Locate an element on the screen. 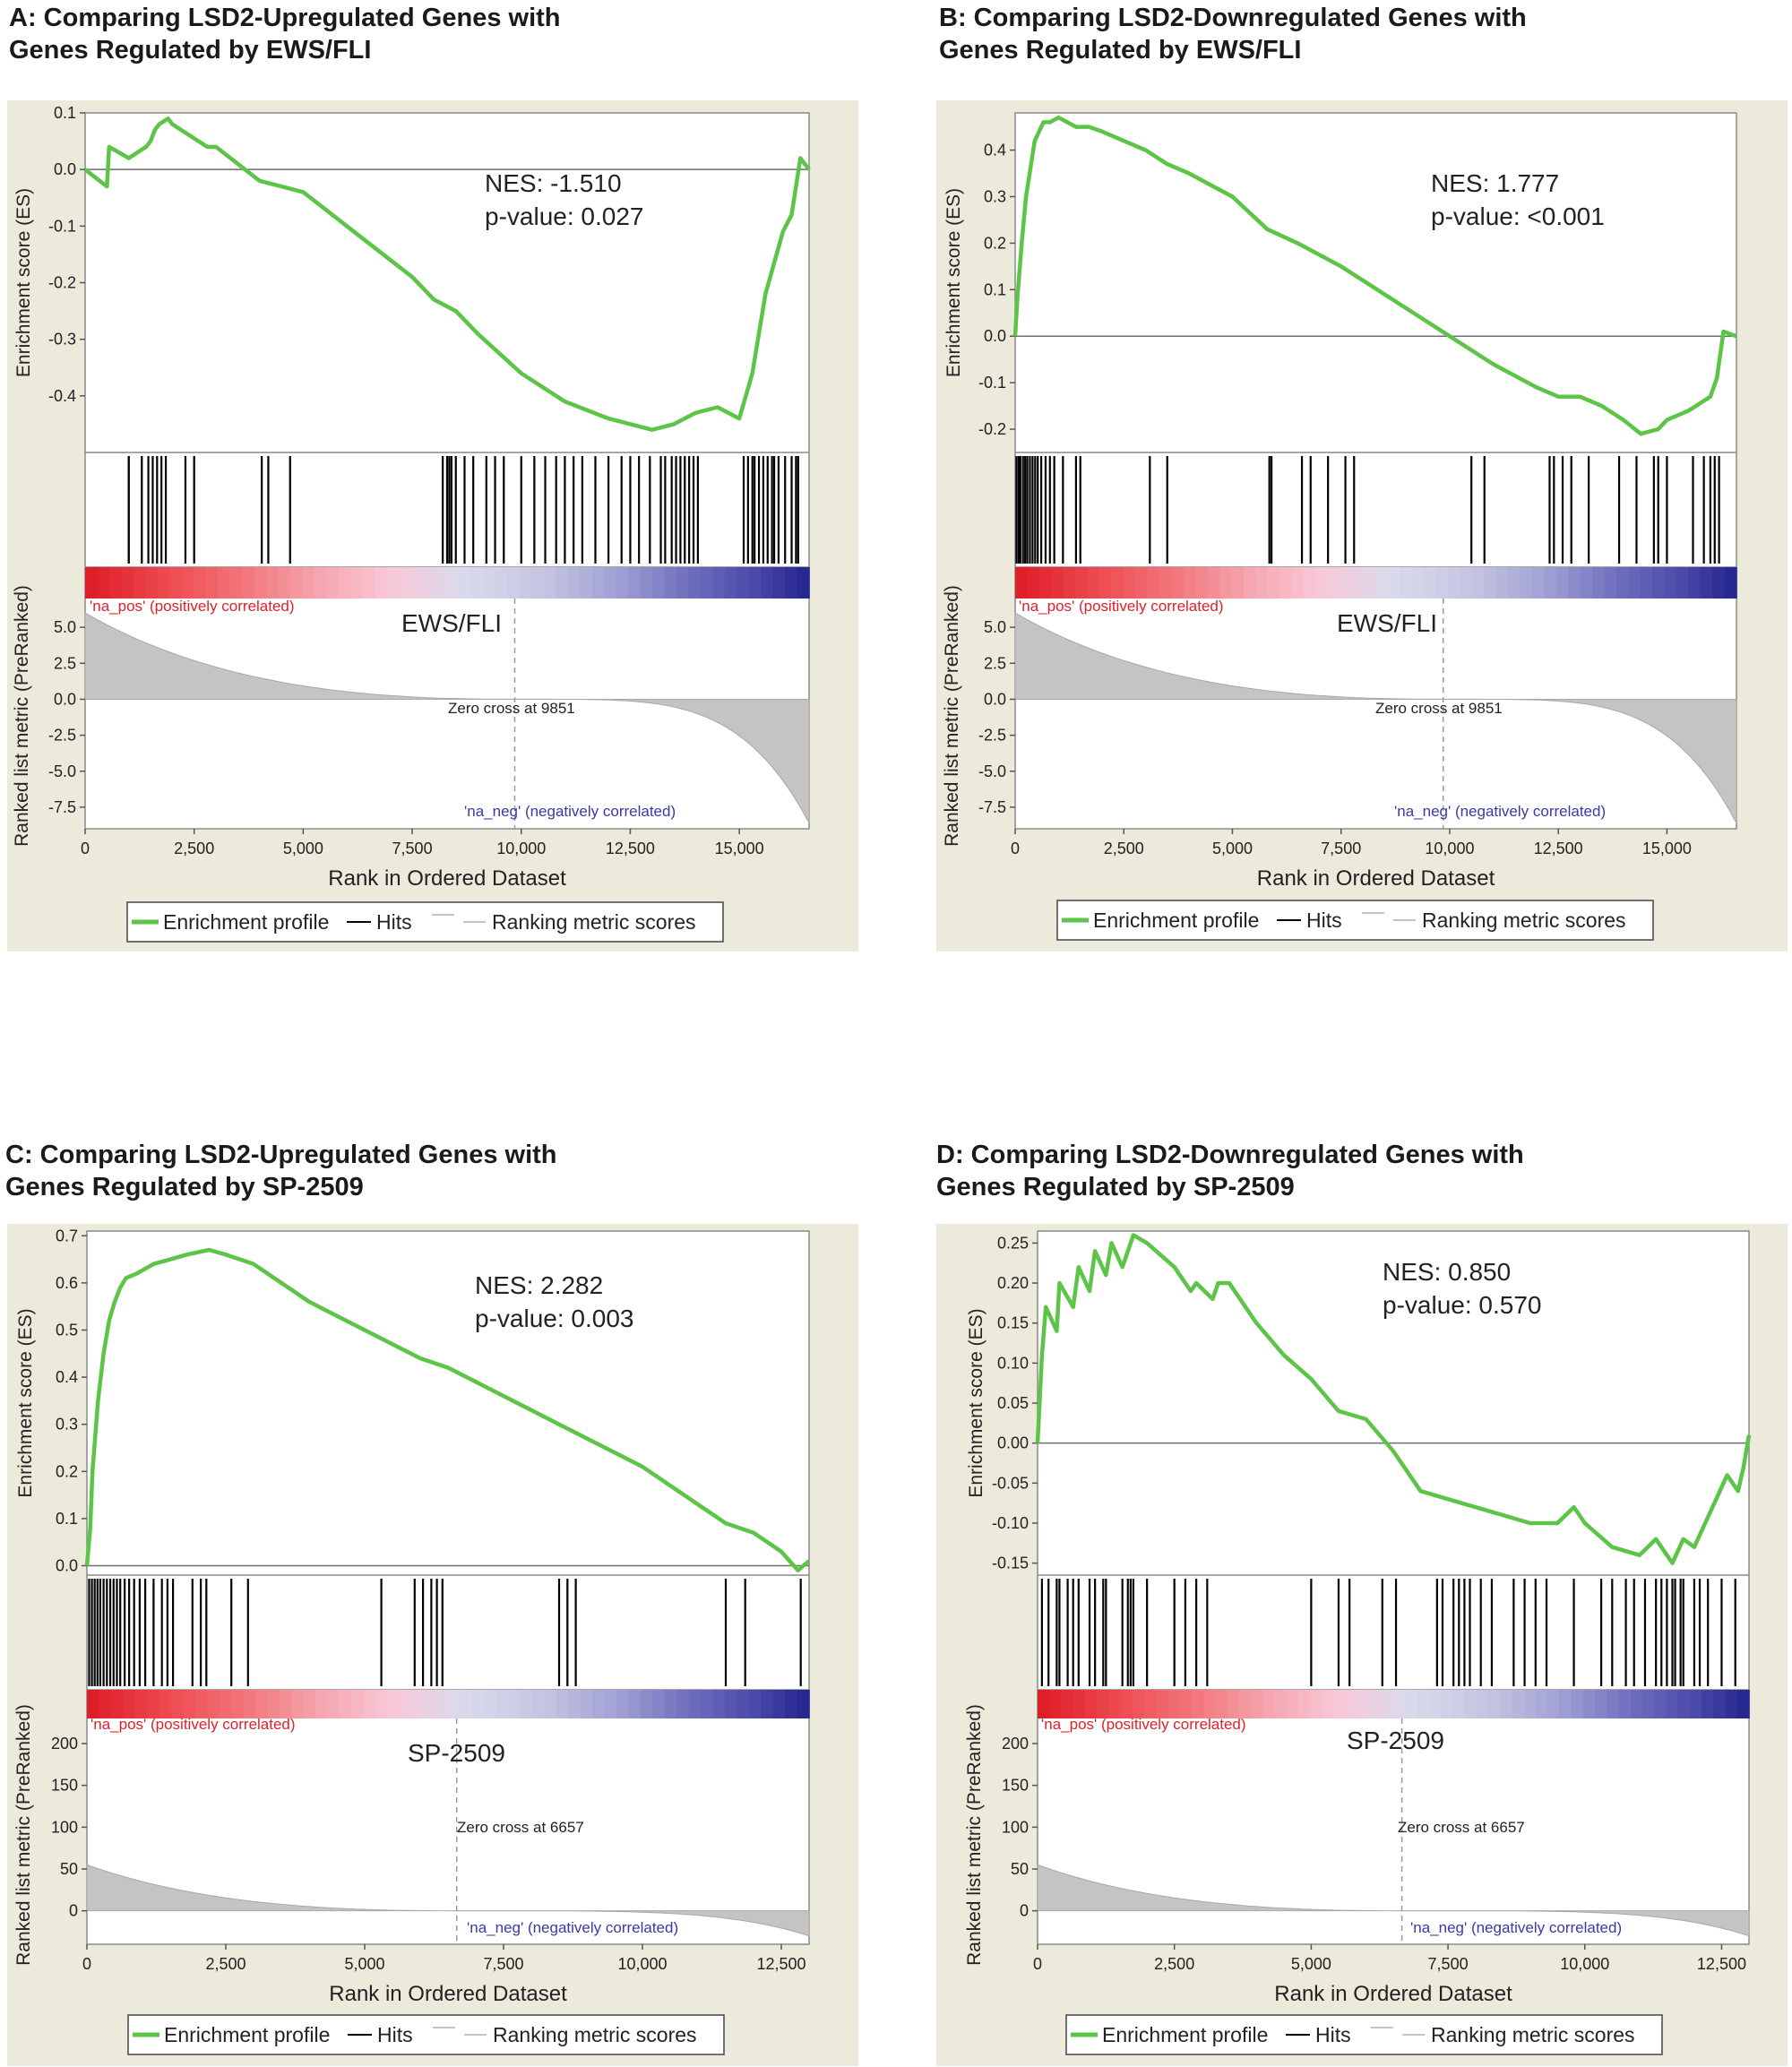 The image size is (1792, 2067). metric-tick-label: 0 is located at coordinates (73, 1911).